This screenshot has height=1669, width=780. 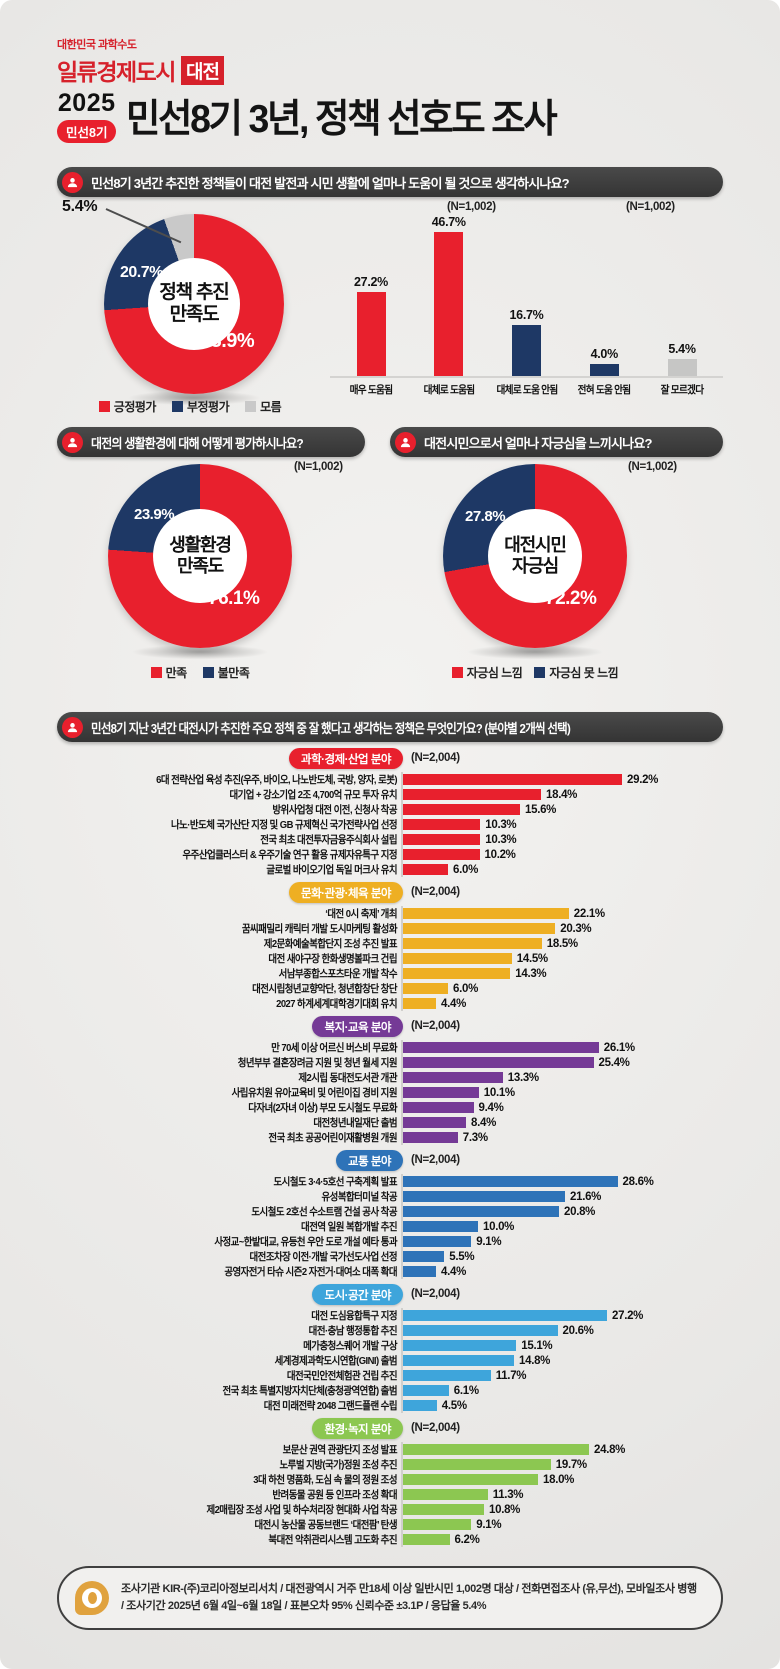 What do you see at coordinates (571, 598) in the screenshot?
I see `donut-value-label: 72.2%` at bounding box center [571, 598].